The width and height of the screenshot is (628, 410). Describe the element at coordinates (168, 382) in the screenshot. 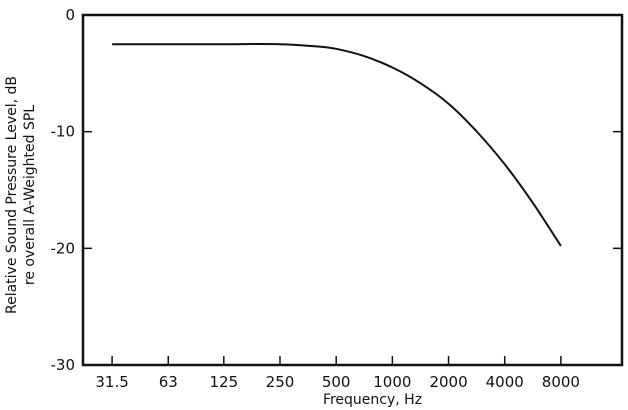

I see `x-tick-label: 63` at that location.